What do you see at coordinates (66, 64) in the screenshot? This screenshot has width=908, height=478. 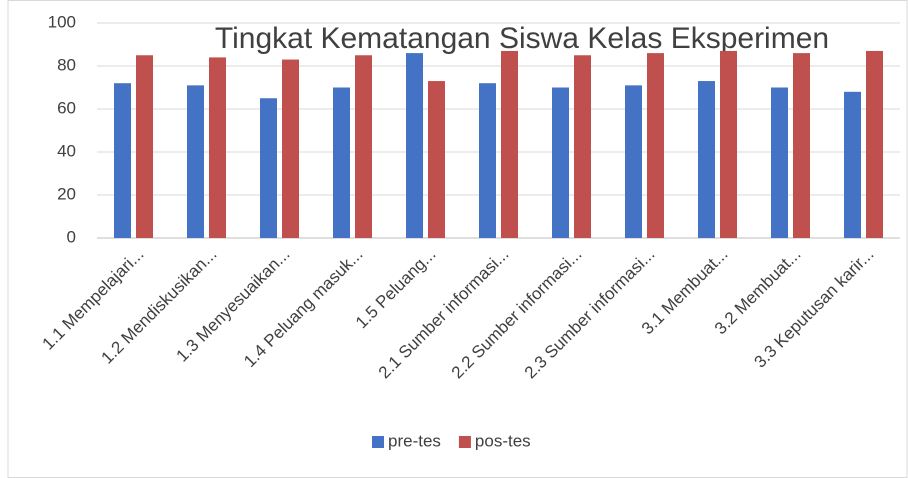 I see `y-tick-label: 80` at bounding box center [66, 64].